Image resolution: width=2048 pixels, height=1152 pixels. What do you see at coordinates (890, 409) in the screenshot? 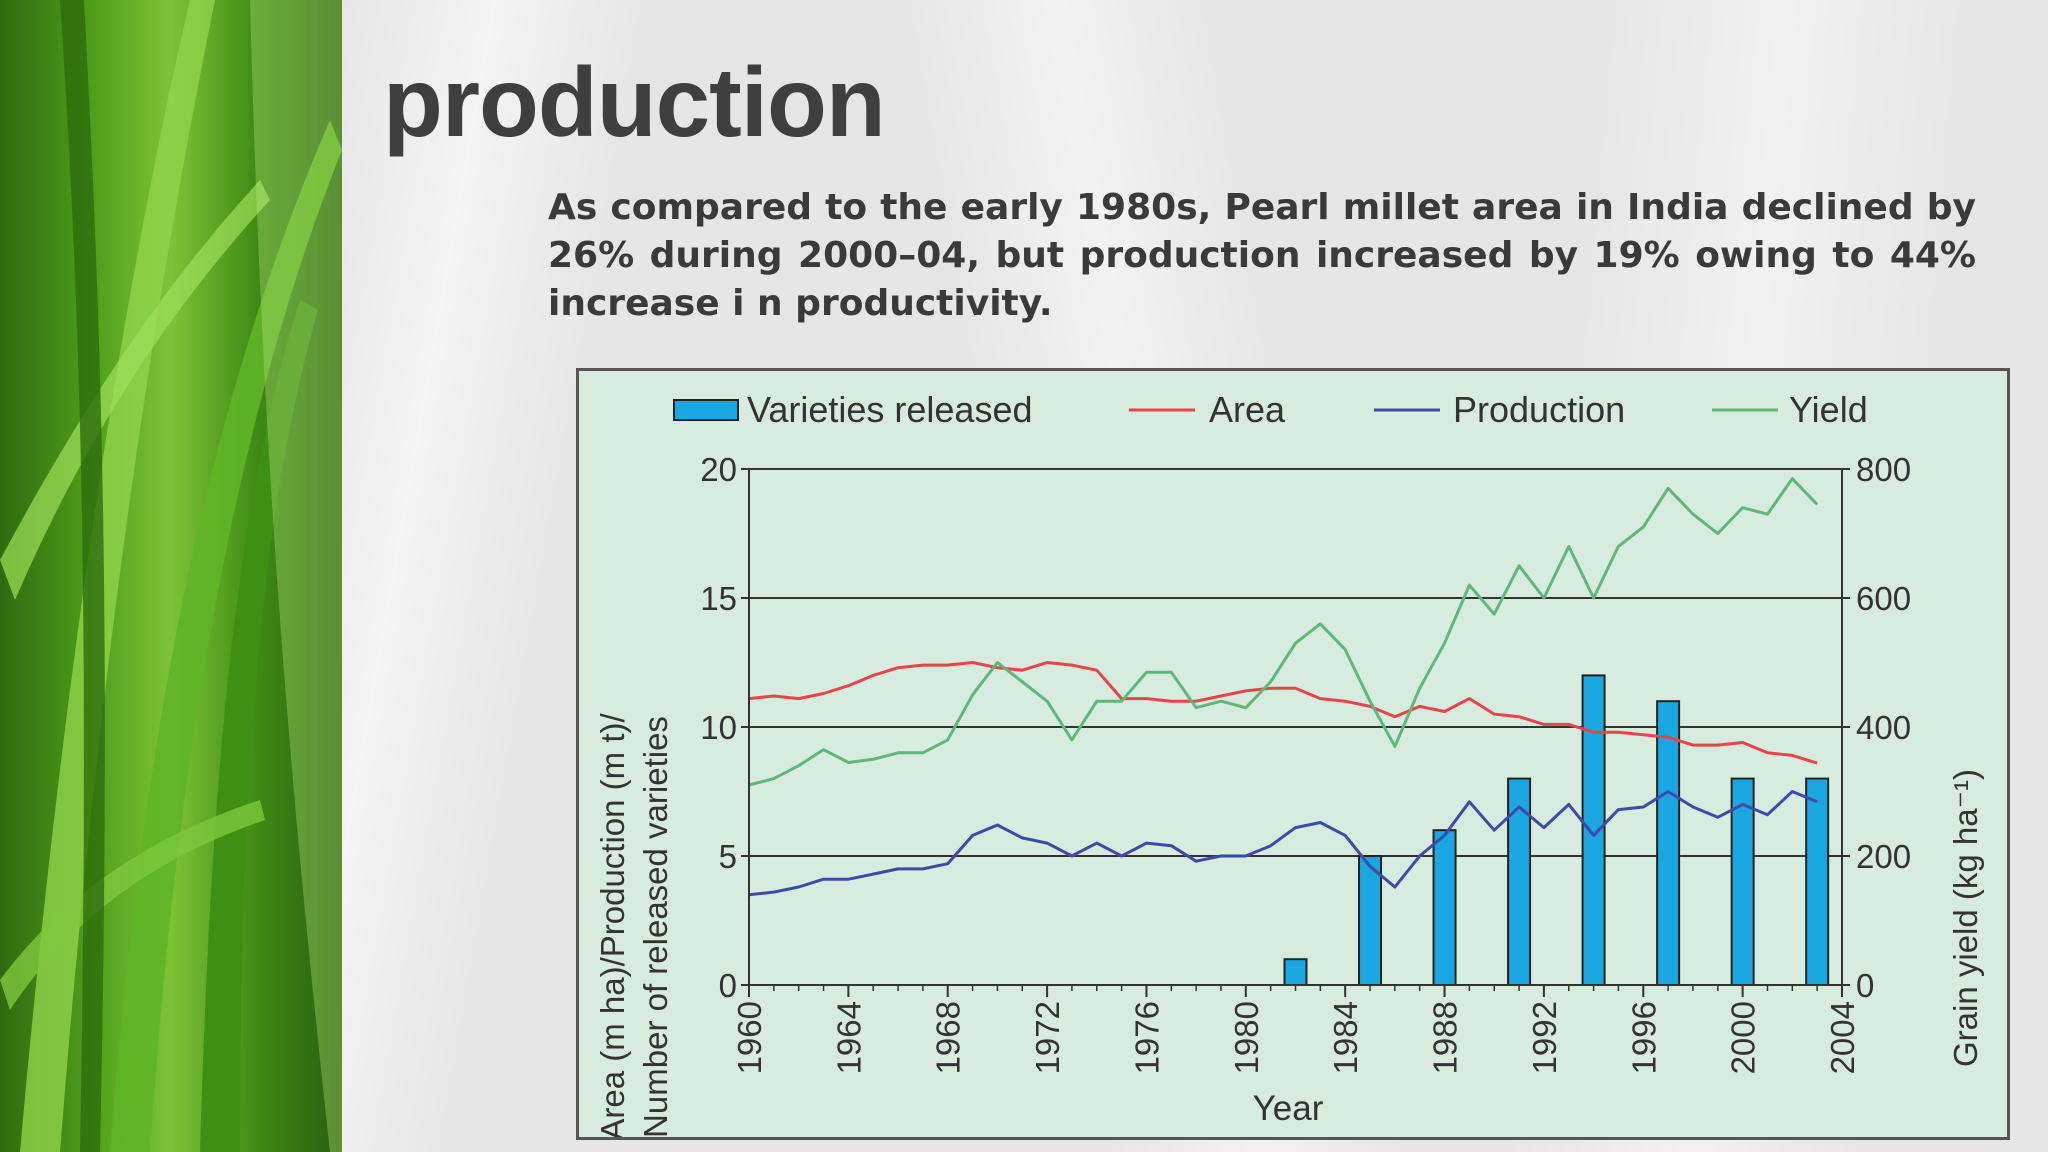
I see `legend-label-varieties: Varieties released` at bounding box center [890, 409].